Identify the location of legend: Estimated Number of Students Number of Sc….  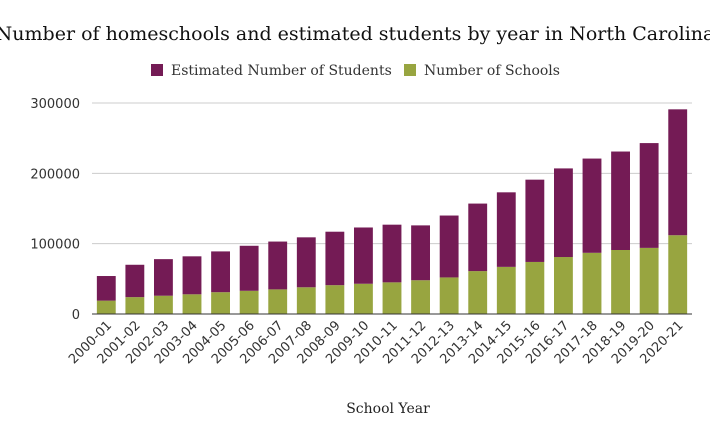
(355, 71).